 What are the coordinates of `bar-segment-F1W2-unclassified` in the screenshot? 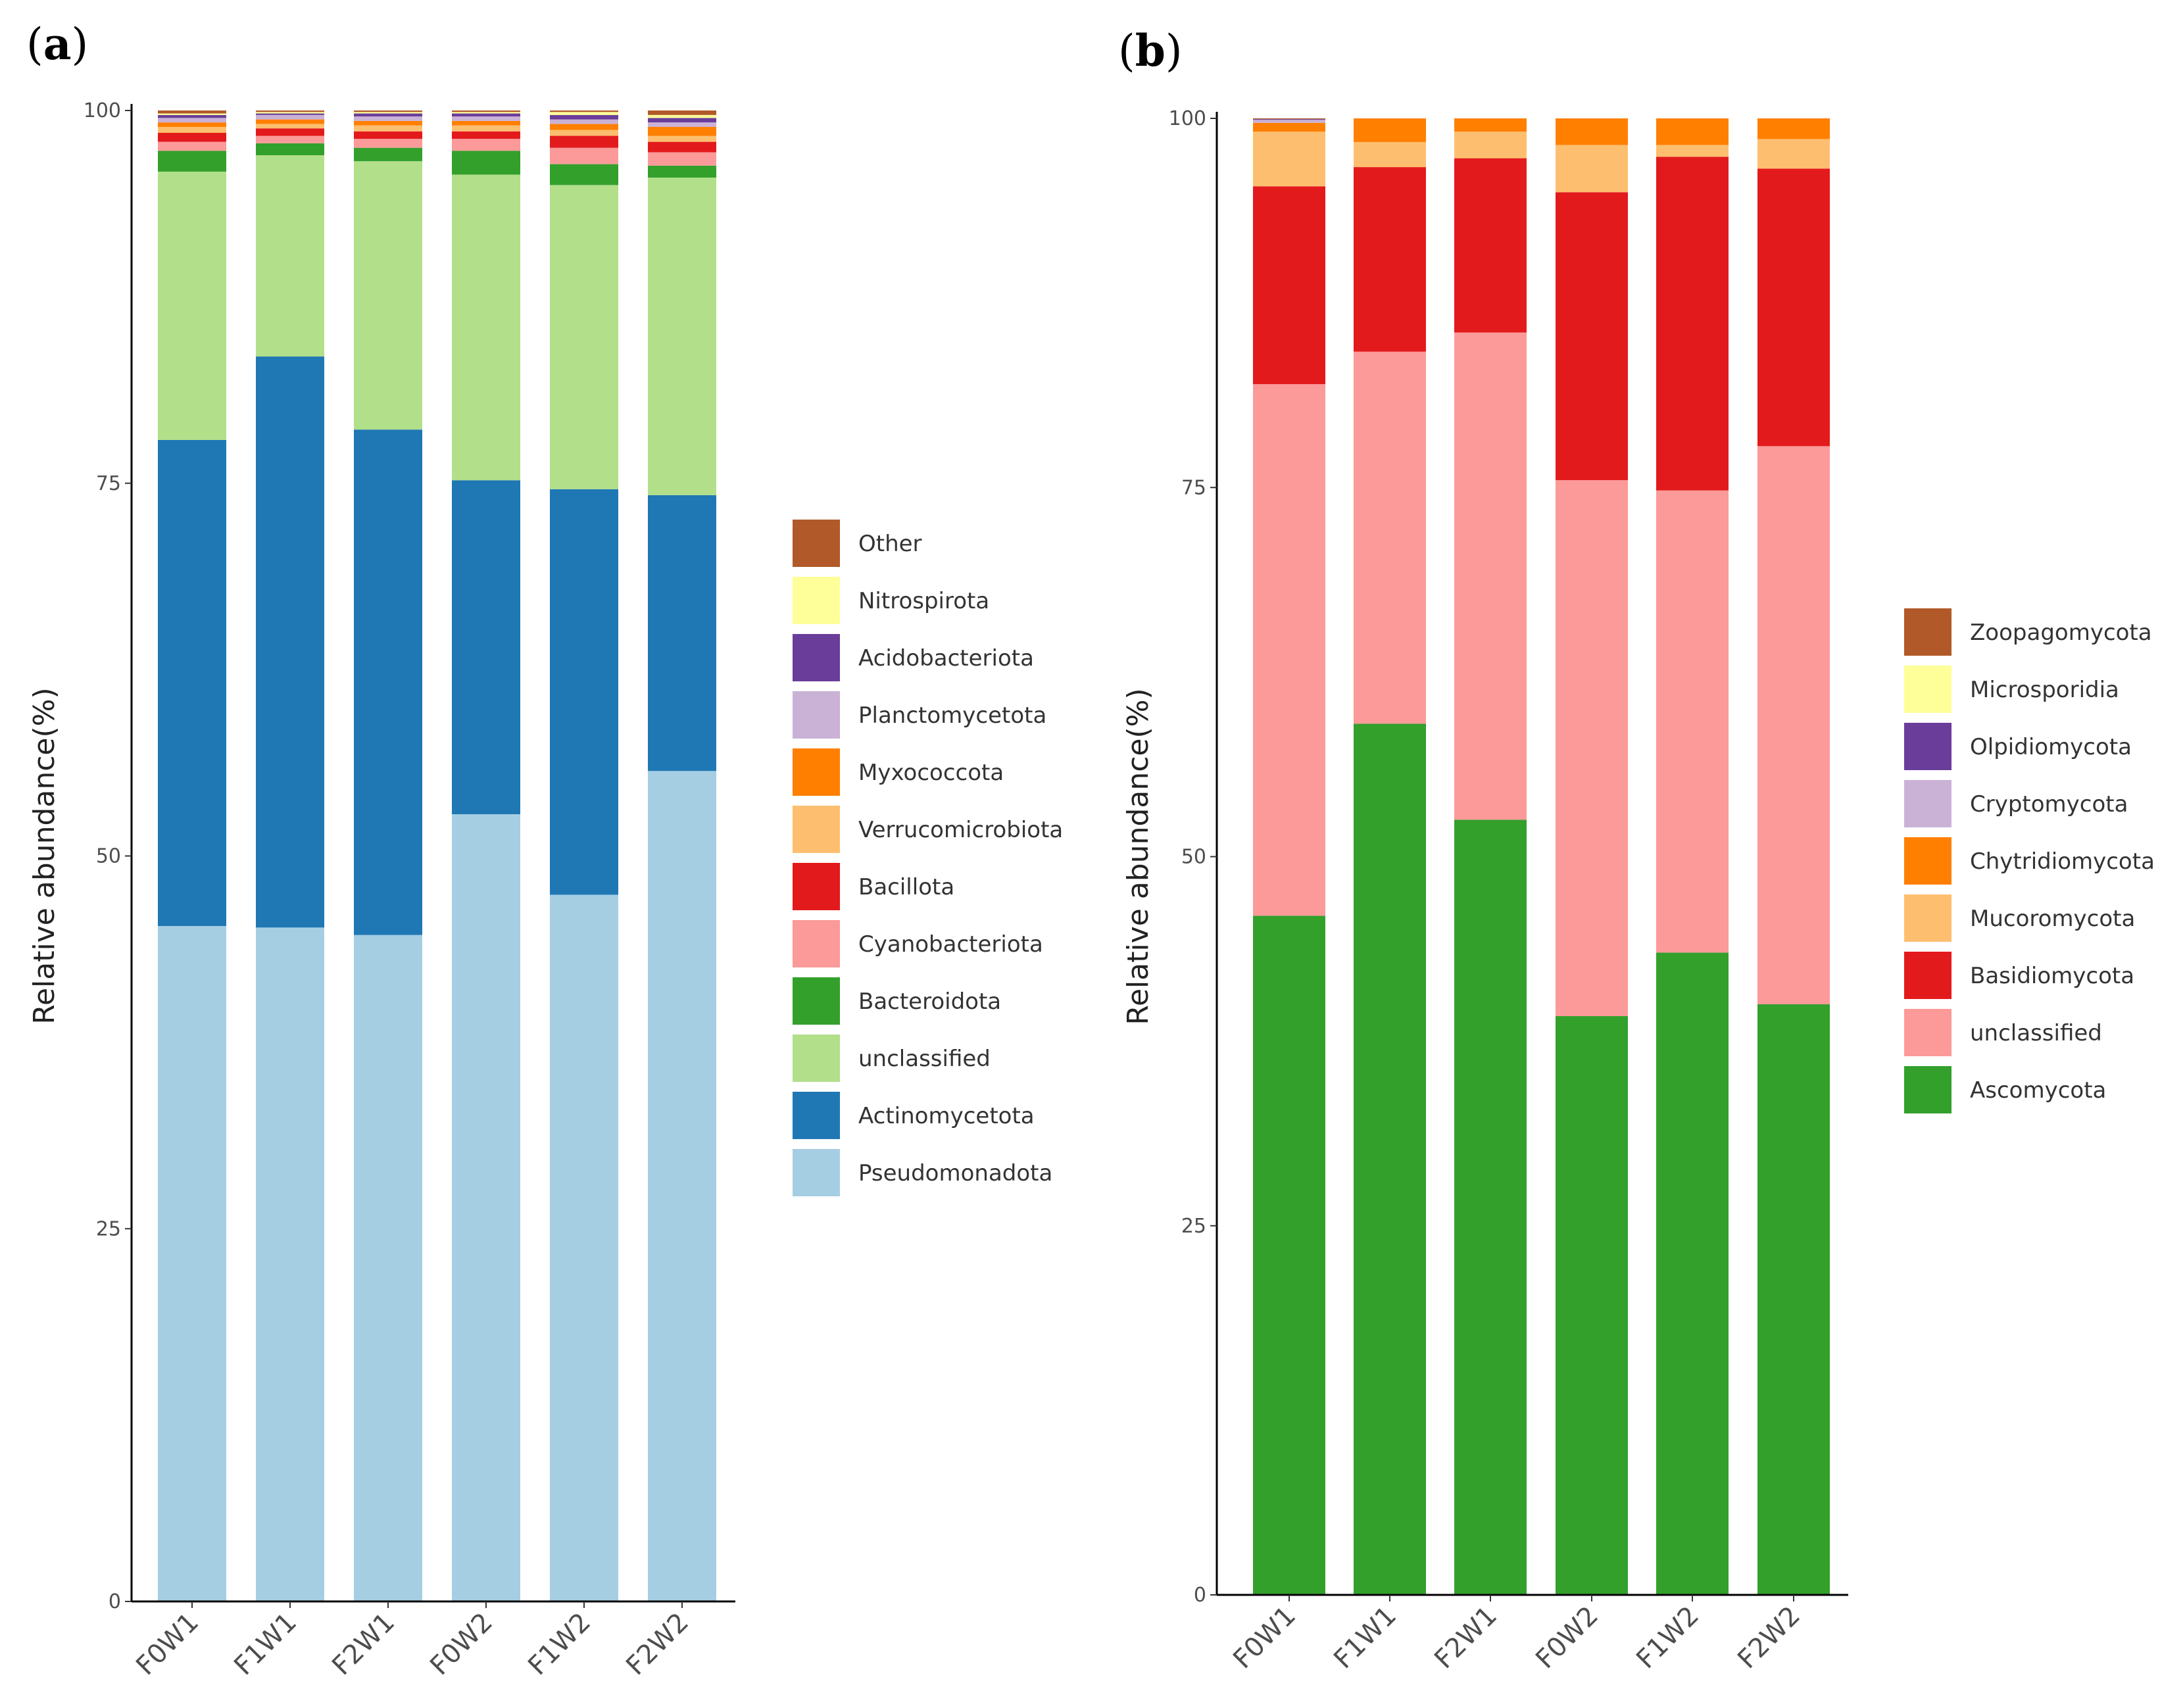 It's located at (584, 337).